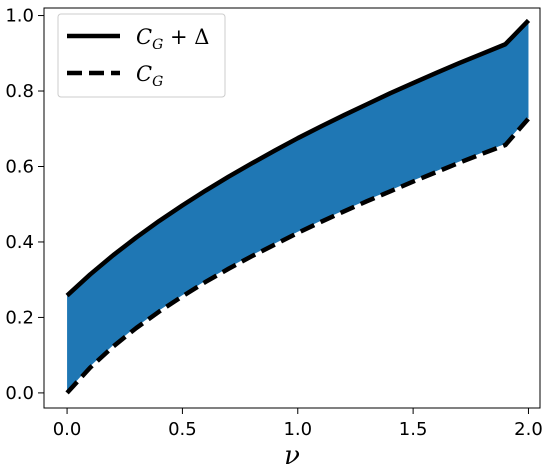  Describe the element at coordinates (182, 429) in the screenshot. I see `x-tick-label: 0.5` at that location.